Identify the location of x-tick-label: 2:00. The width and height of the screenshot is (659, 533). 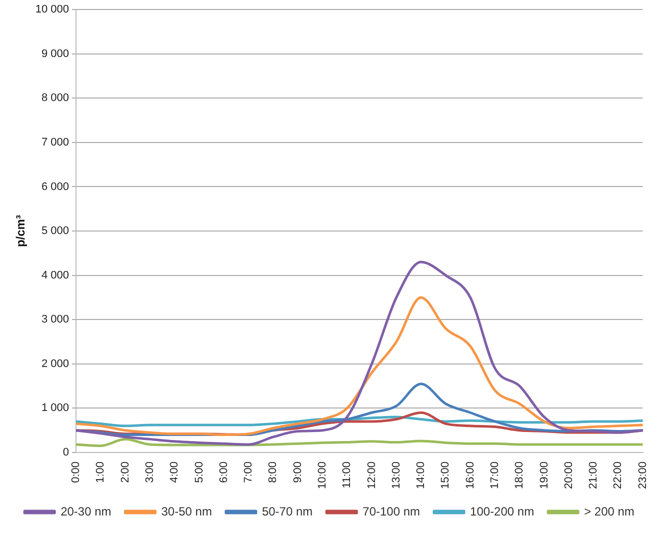
(125, 472).